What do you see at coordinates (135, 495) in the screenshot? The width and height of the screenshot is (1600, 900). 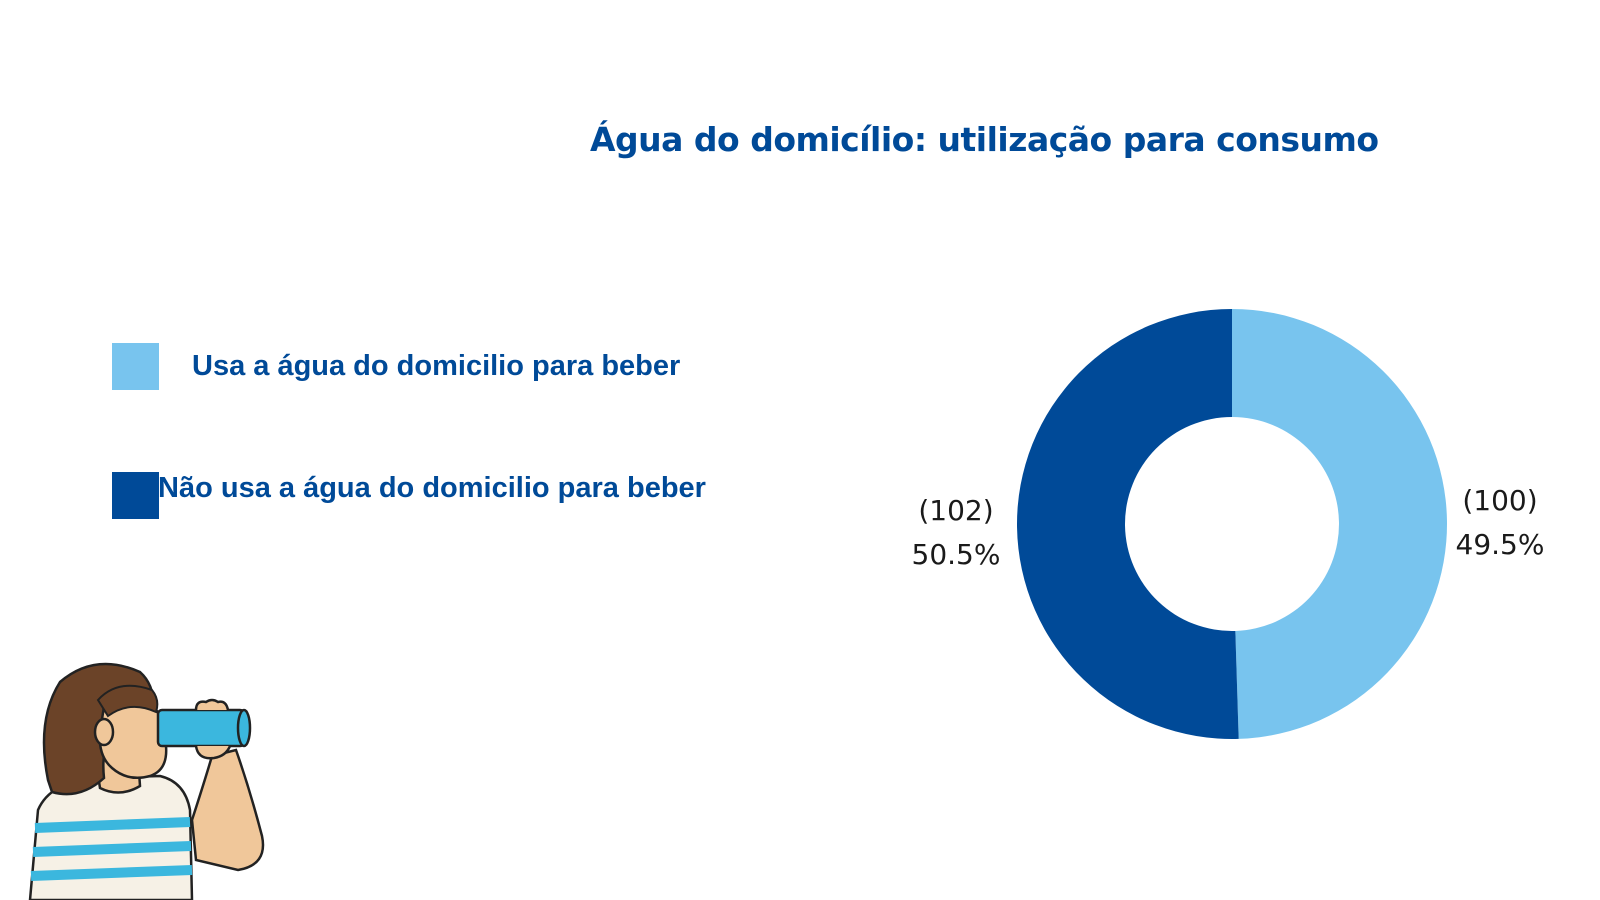 I see `legend-swatch-nao-usa` at bounding box center [135, 495].